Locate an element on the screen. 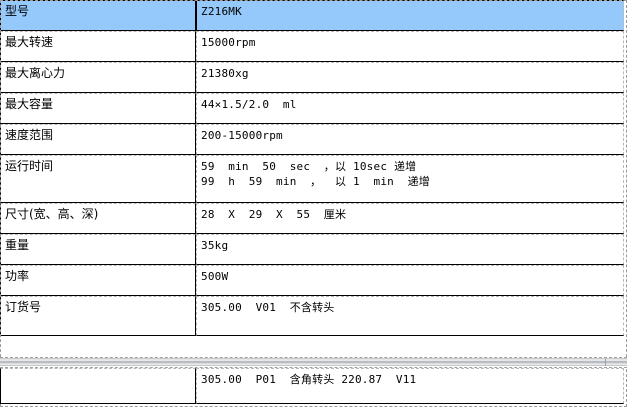 The width and height of the screenshot is (627, 407). row-label-cell: 型号 is located at coordinates (98, 15).